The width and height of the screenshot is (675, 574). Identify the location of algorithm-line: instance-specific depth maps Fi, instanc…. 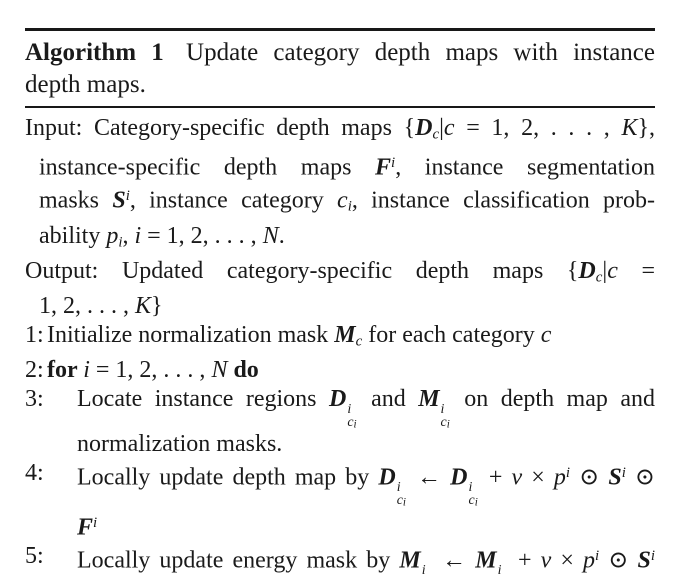
(340, 165).